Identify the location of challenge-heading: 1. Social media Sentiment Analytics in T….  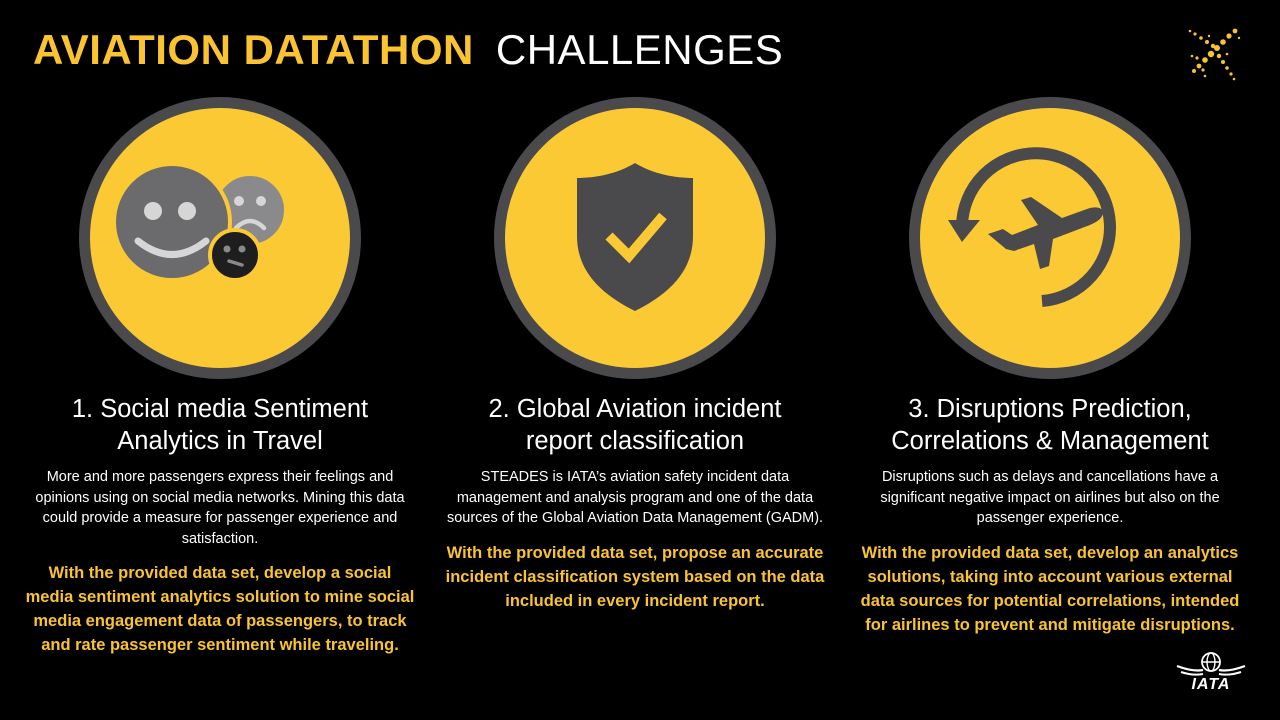
(220, 425).